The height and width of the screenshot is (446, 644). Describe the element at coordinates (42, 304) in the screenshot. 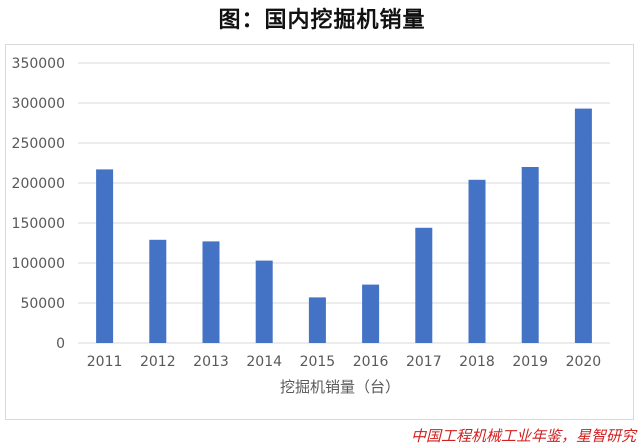

I see `y-tick-label: 50000` at that location.